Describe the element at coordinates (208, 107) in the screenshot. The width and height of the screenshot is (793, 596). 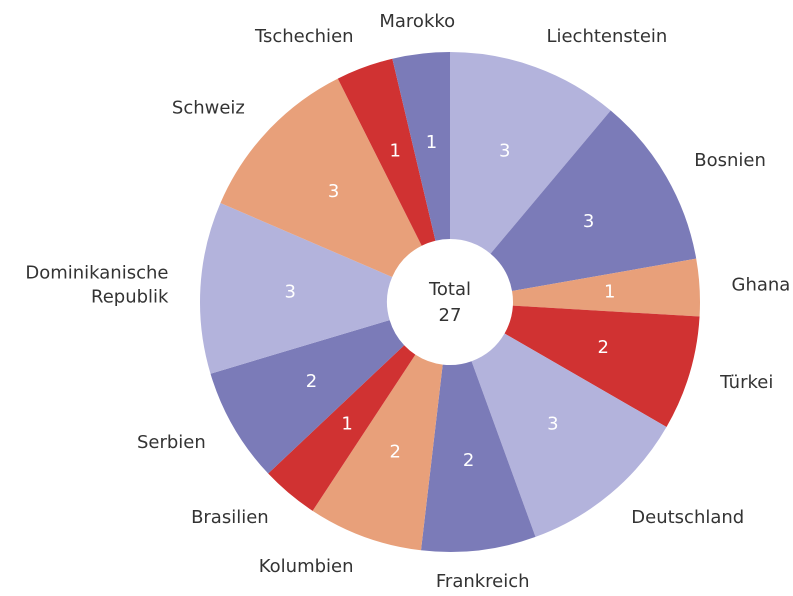
I see `category-label: Schweiz` at that location.